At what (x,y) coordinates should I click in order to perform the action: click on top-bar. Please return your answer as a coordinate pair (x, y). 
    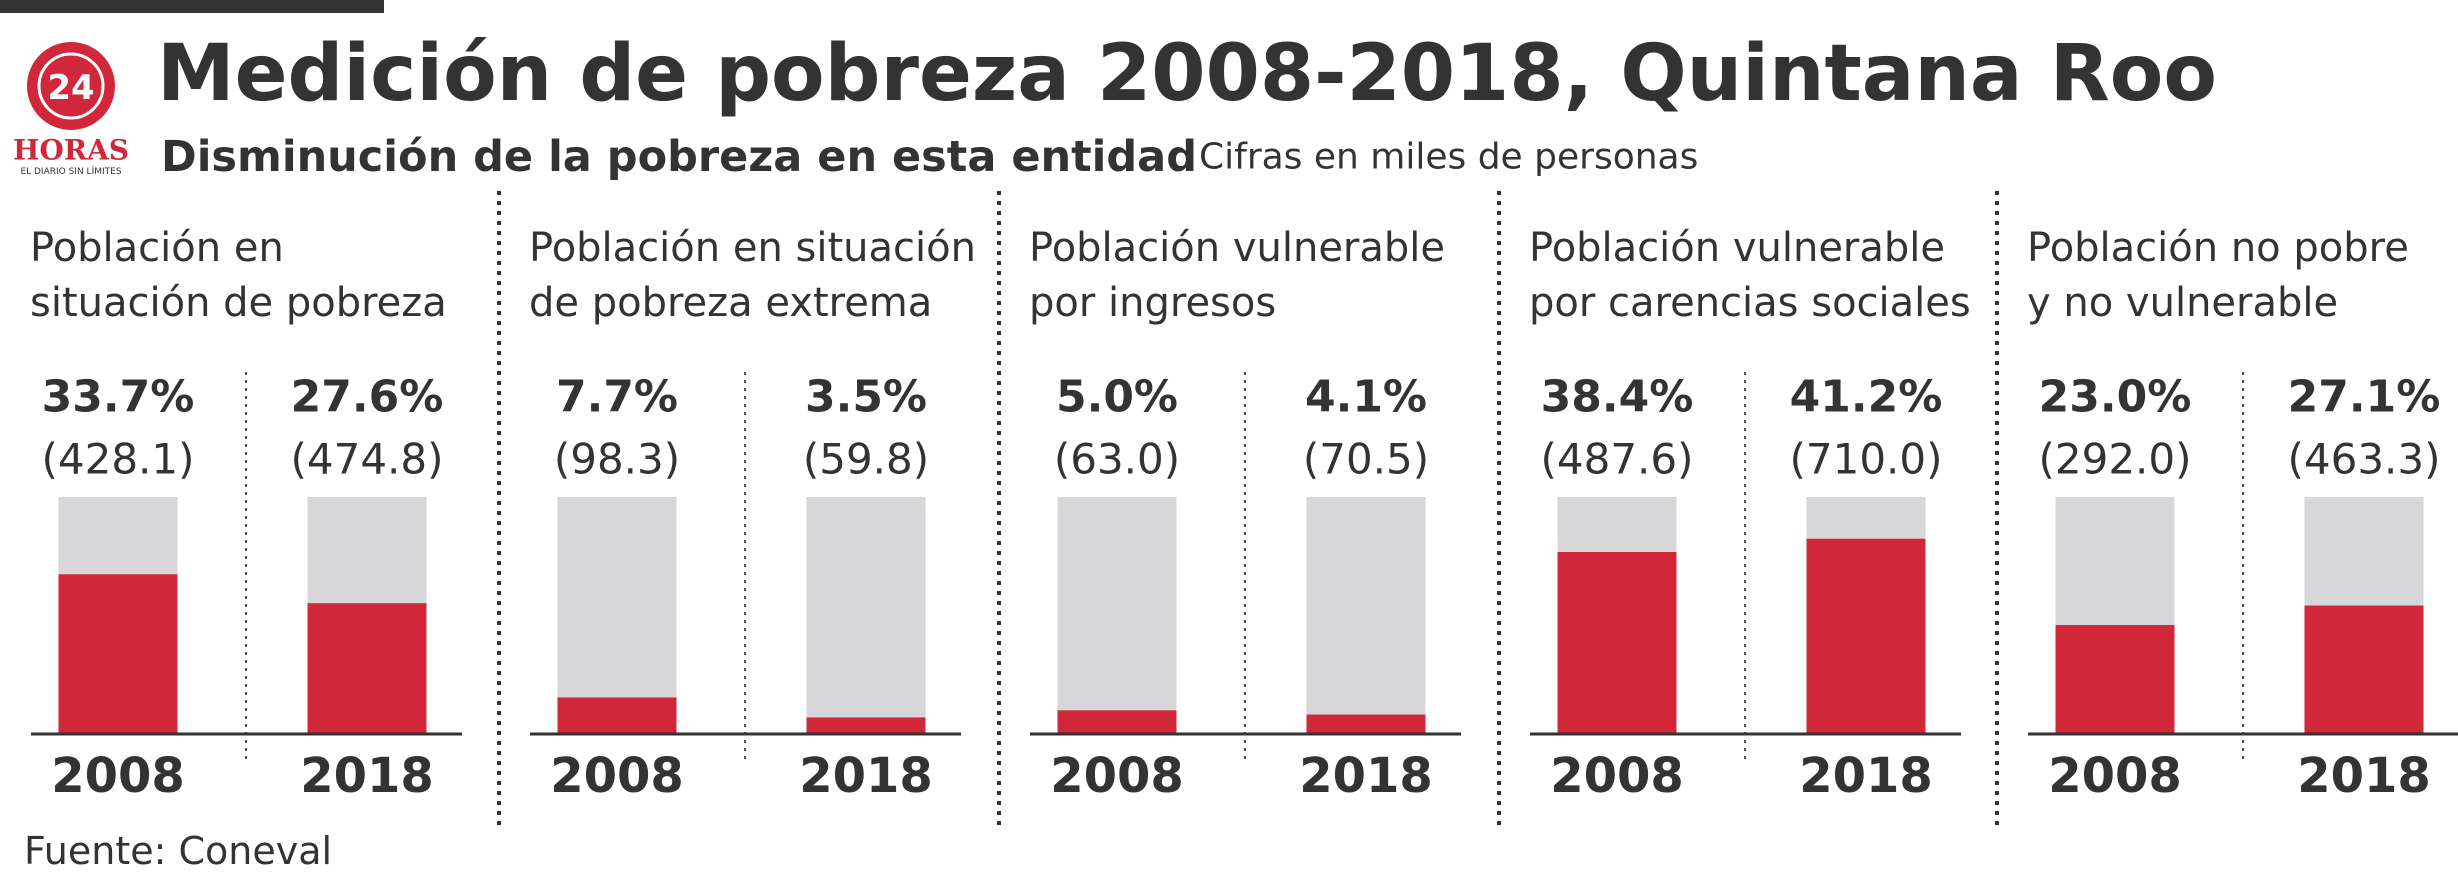
    Looking at the image, I should click on (192, 6).